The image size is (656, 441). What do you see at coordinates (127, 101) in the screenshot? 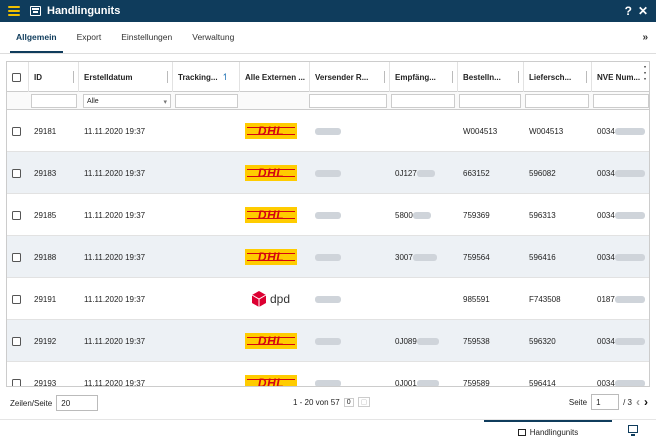
I see `filter-erstelldatum: Alle ▾` at bounding box center [127, 101].